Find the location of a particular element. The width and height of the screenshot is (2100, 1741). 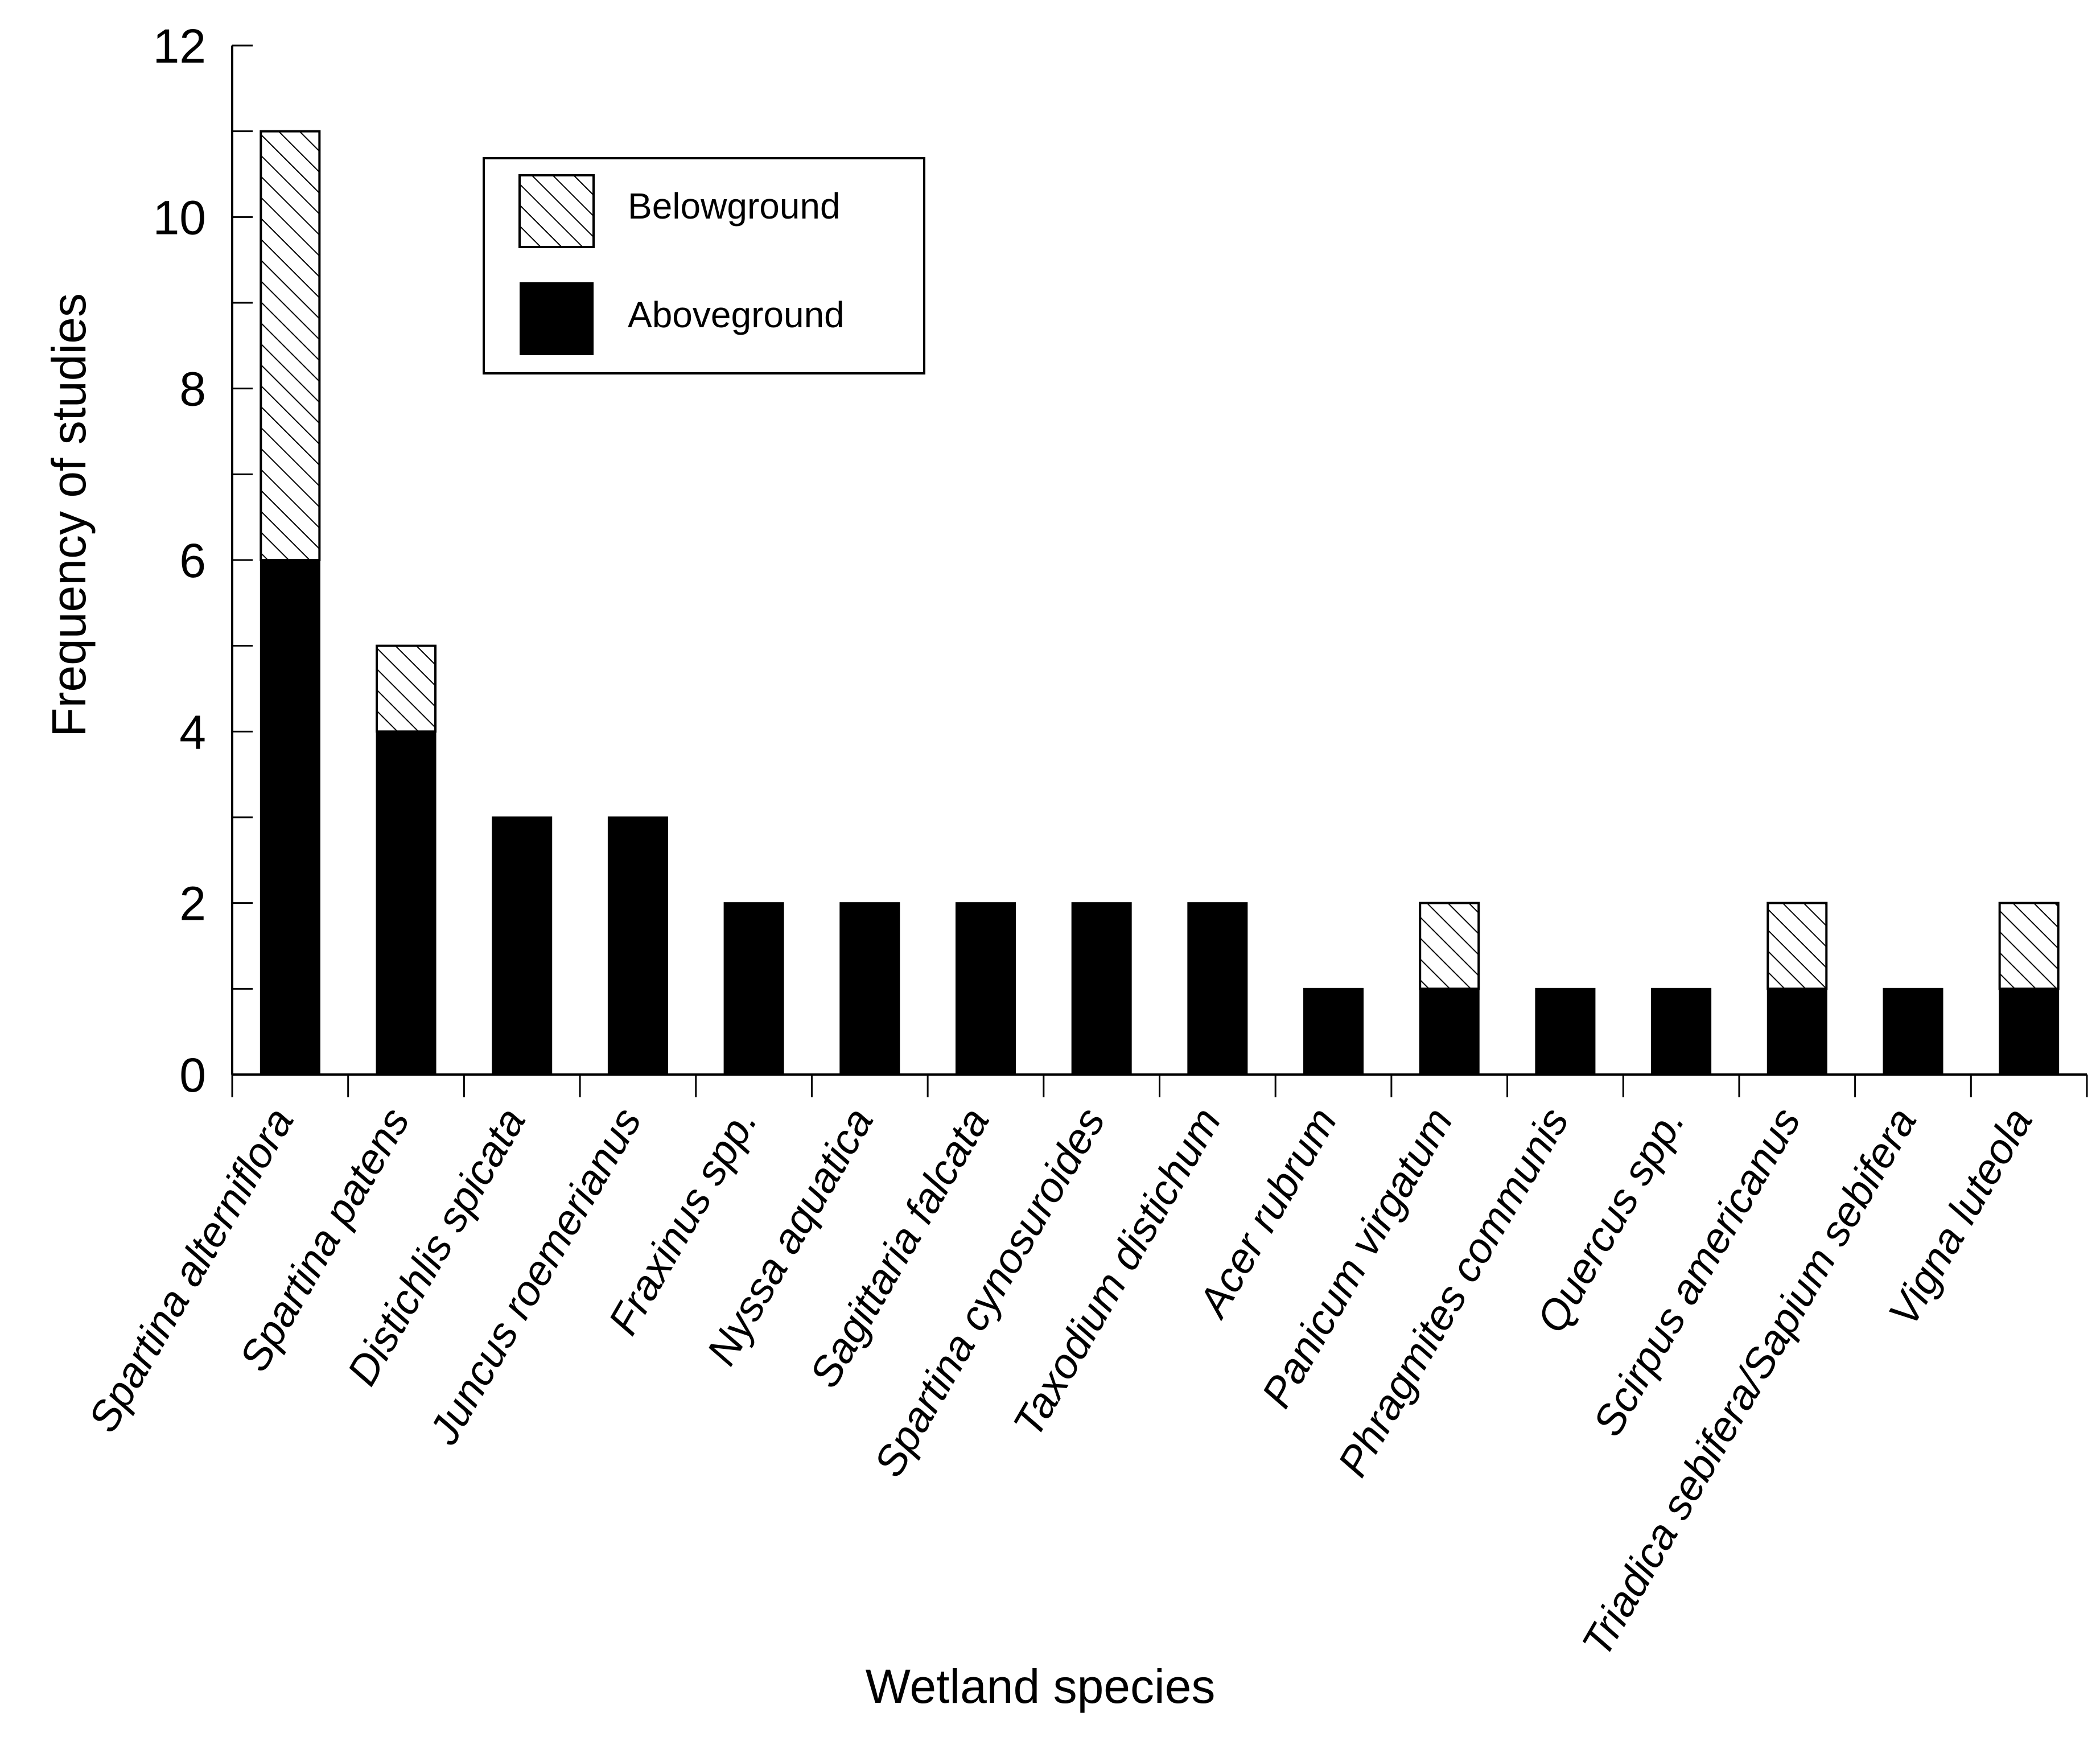

bar-belowground-vigna-luteola is located at coordinates (2029, 946).